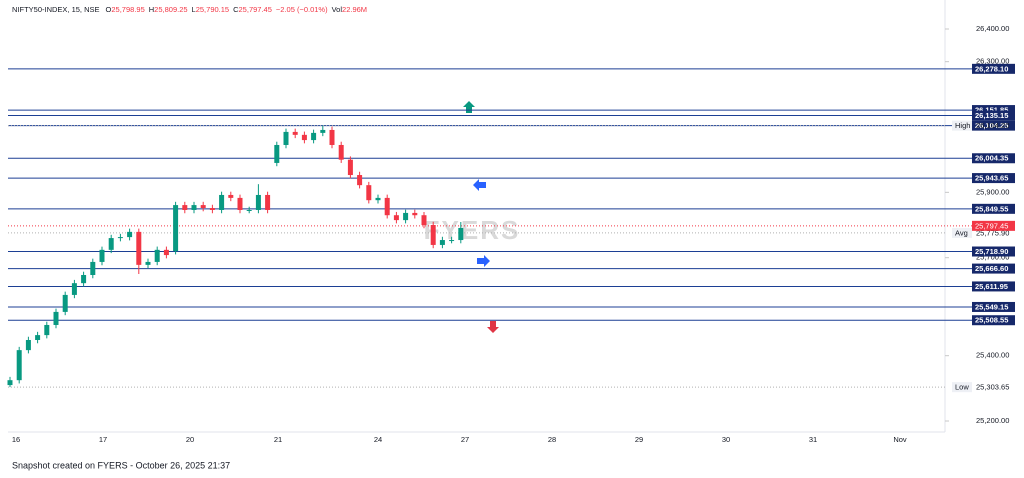  Describe the element at coordinates (992, 420) in the screenshot. I see `y-tick-label: 25,200.00` at that location.